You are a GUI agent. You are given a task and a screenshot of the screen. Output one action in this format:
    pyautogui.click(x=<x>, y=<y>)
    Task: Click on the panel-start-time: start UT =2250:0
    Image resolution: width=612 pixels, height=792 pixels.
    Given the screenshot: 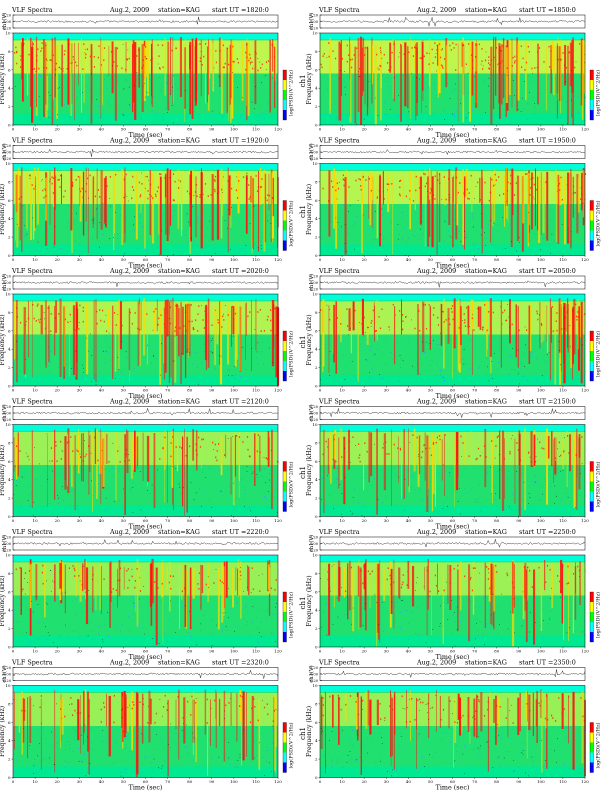 What is the action you would take?
    pyautogui.click(x=547, y=532)
    